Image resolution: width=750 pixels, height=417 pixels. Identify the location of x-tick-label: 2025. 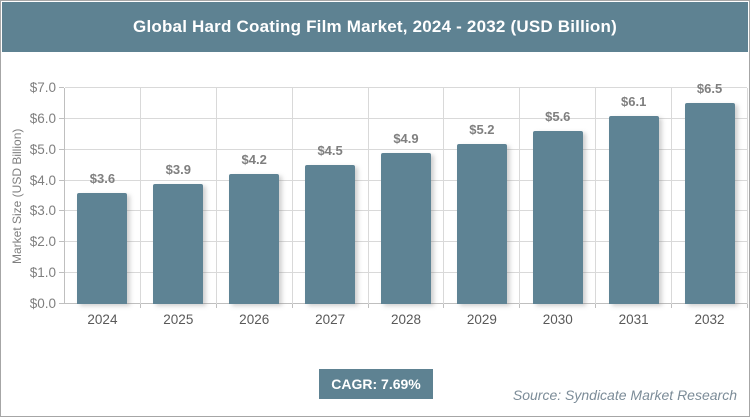
(178, 319).